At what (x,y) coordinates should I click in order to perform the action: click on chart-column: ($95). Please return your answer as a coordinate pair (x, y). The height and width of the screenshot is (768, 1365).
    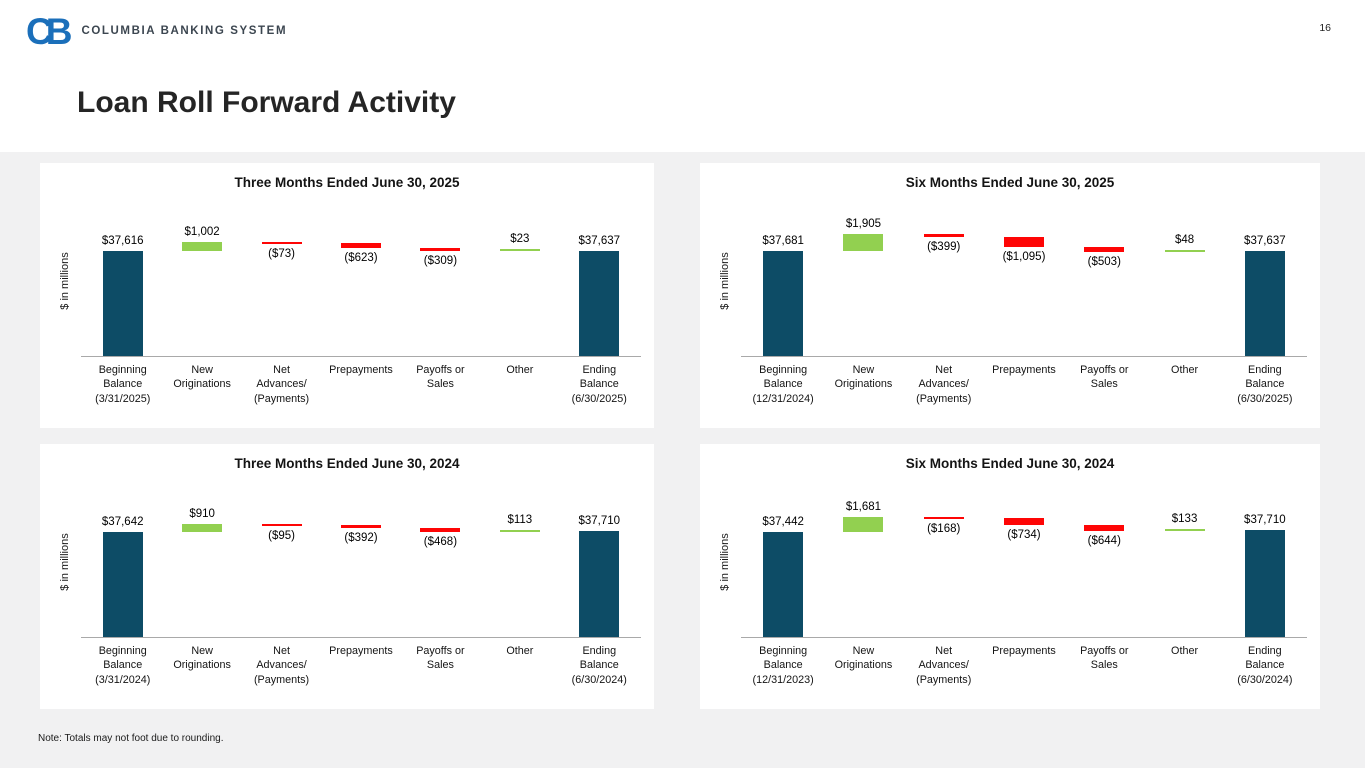
    Looking at the image, I should click on (281, 555).